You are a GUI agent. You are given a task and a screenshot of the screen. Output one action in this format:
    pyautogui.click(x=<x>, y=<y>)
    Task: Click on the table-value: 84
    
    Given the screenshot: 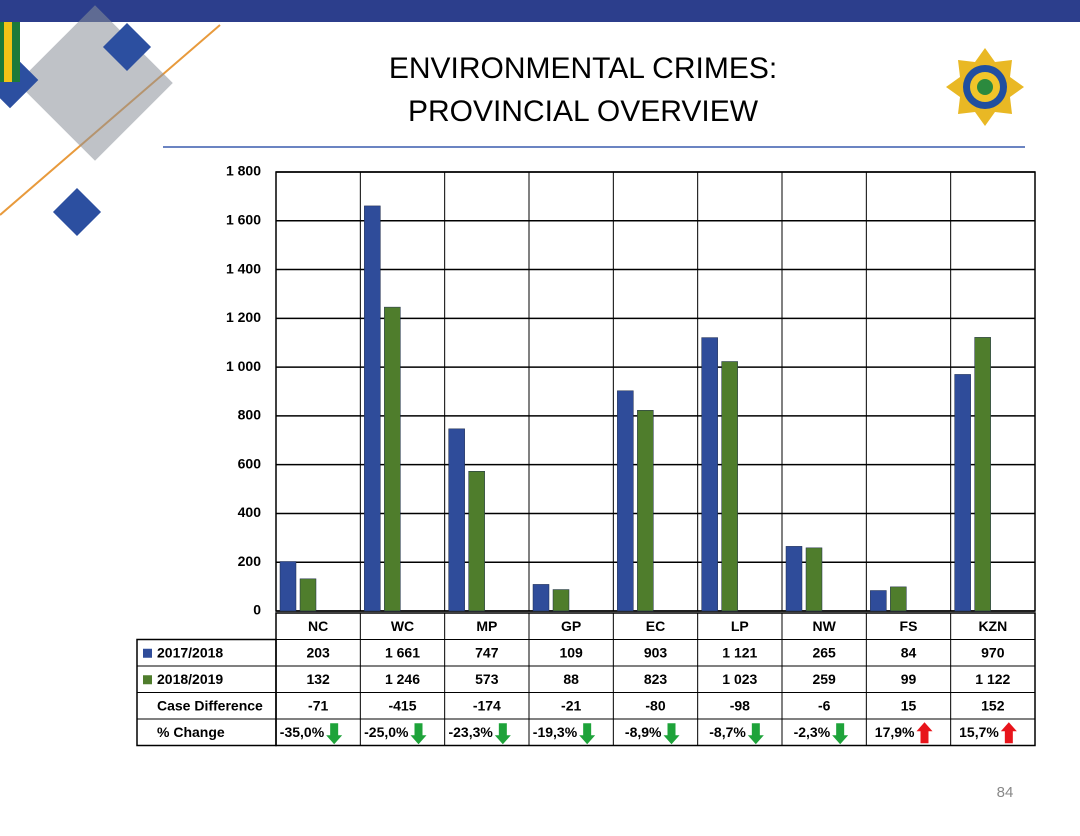 What is the action you would take?
    pyautogui.click(x=909, y=652)
    